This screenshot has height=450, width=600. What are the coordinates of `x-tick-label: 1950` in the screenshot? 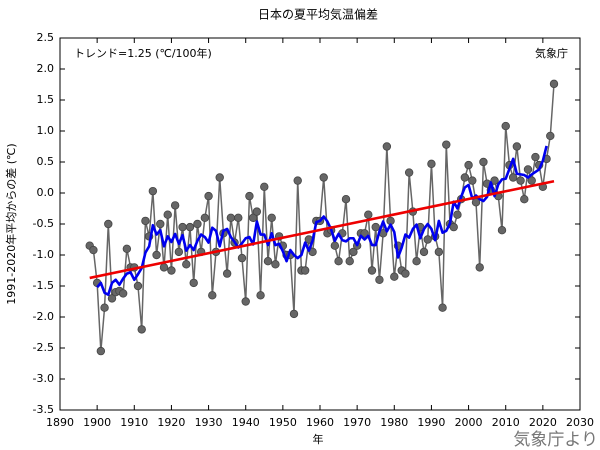 It's located at (283, 422).